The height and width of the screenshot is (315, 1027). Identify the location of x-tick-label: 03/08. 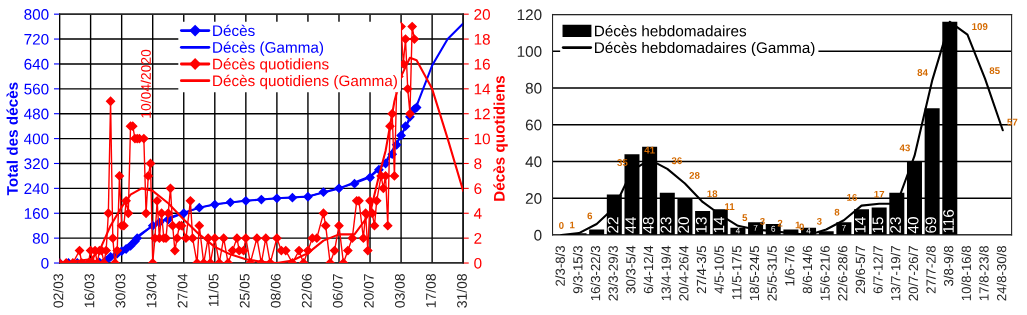
(399, 291).